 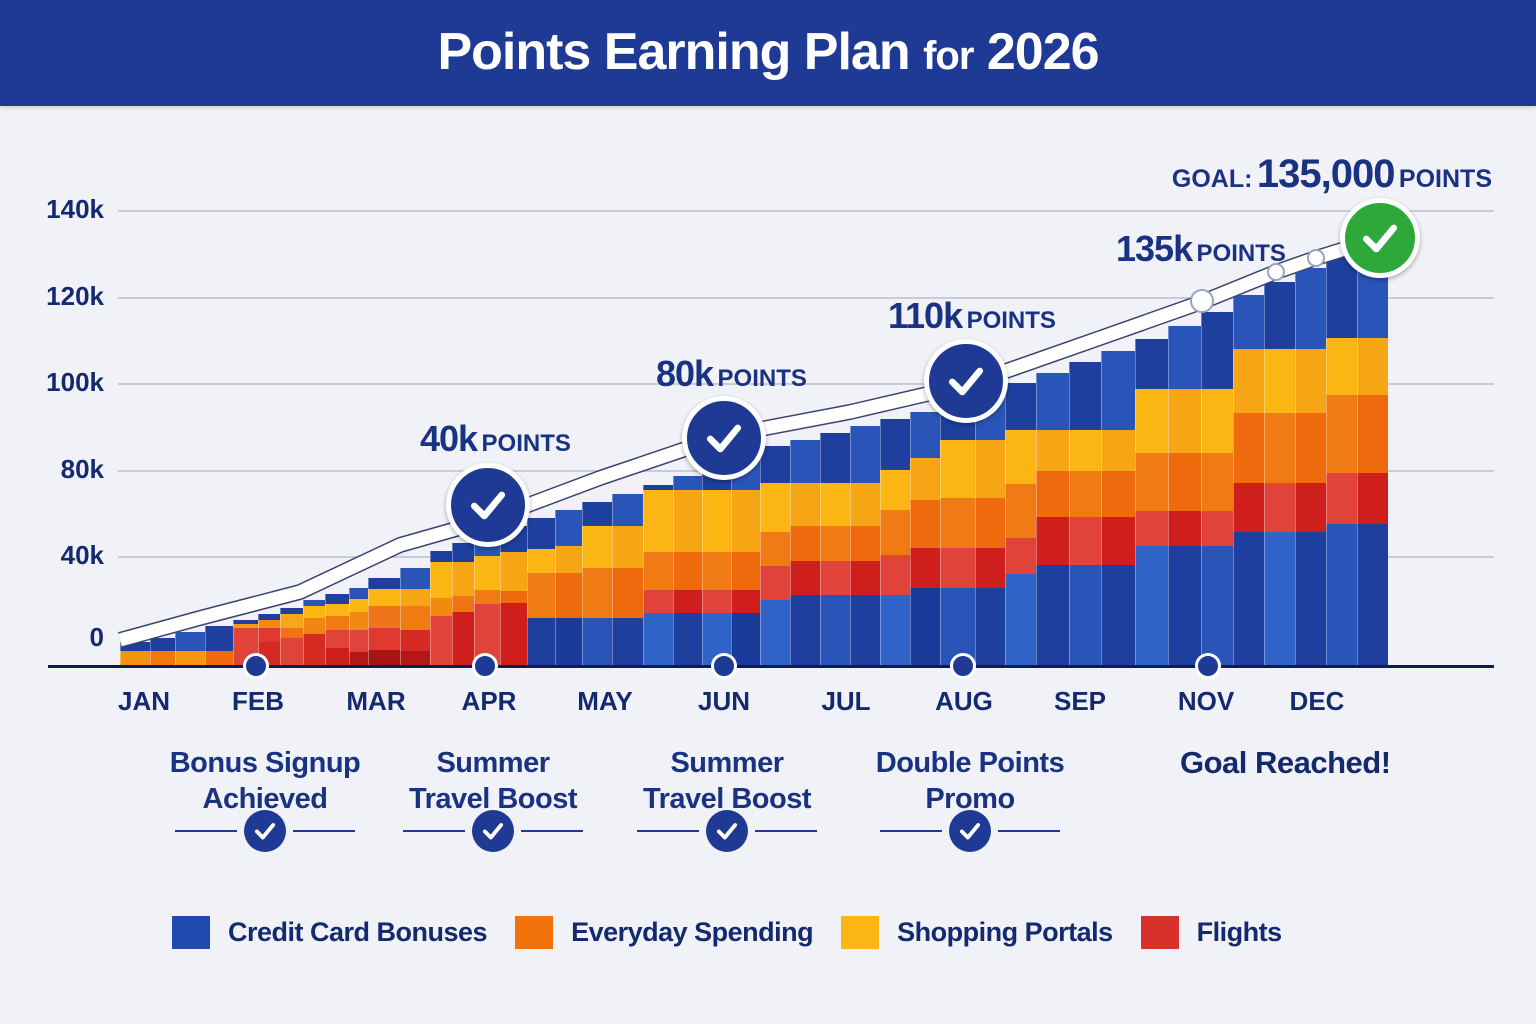 What do you see at coordinates (925, 315) in the screenshot?
I see `milestone-value: 110k` at bounding box center [925, 315].